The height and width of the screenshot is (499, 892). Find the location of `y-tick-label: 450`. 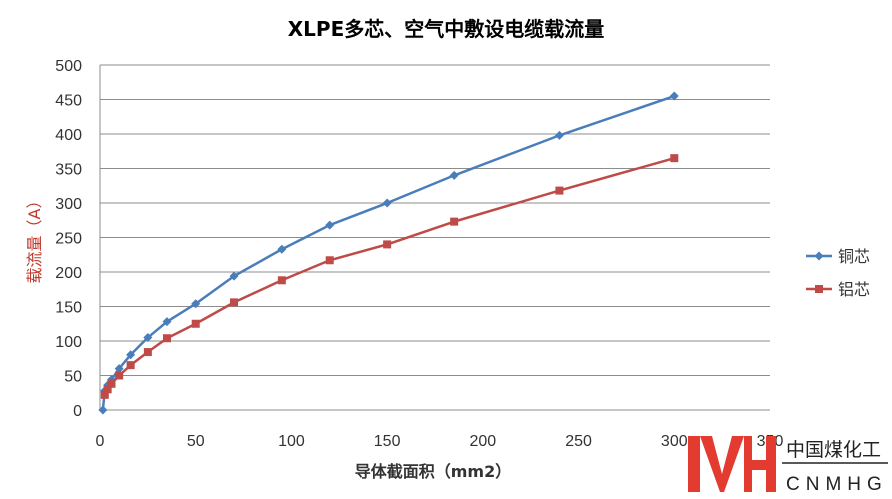

y-tick-label: 450 is located at coordinates (68, 101).